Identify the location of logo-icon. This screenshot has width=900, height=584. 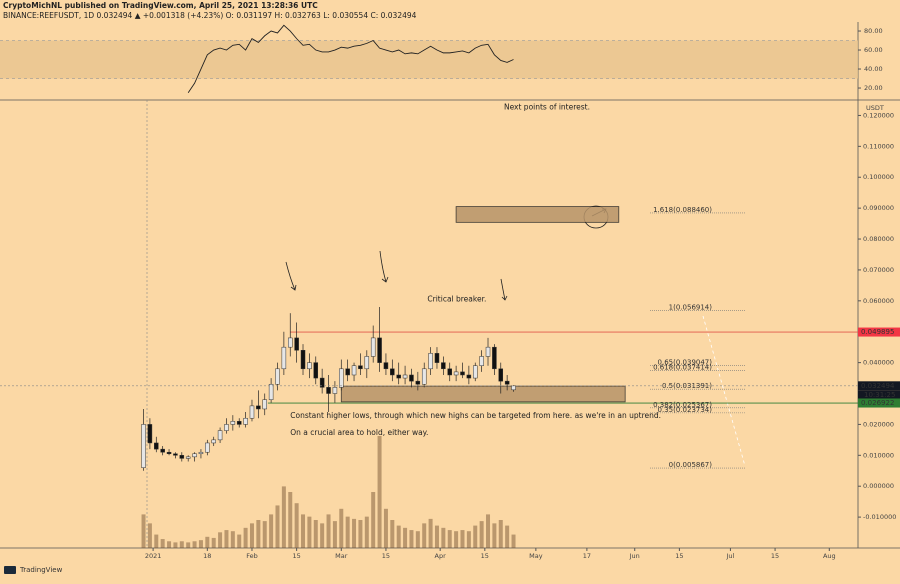
(10, 570).